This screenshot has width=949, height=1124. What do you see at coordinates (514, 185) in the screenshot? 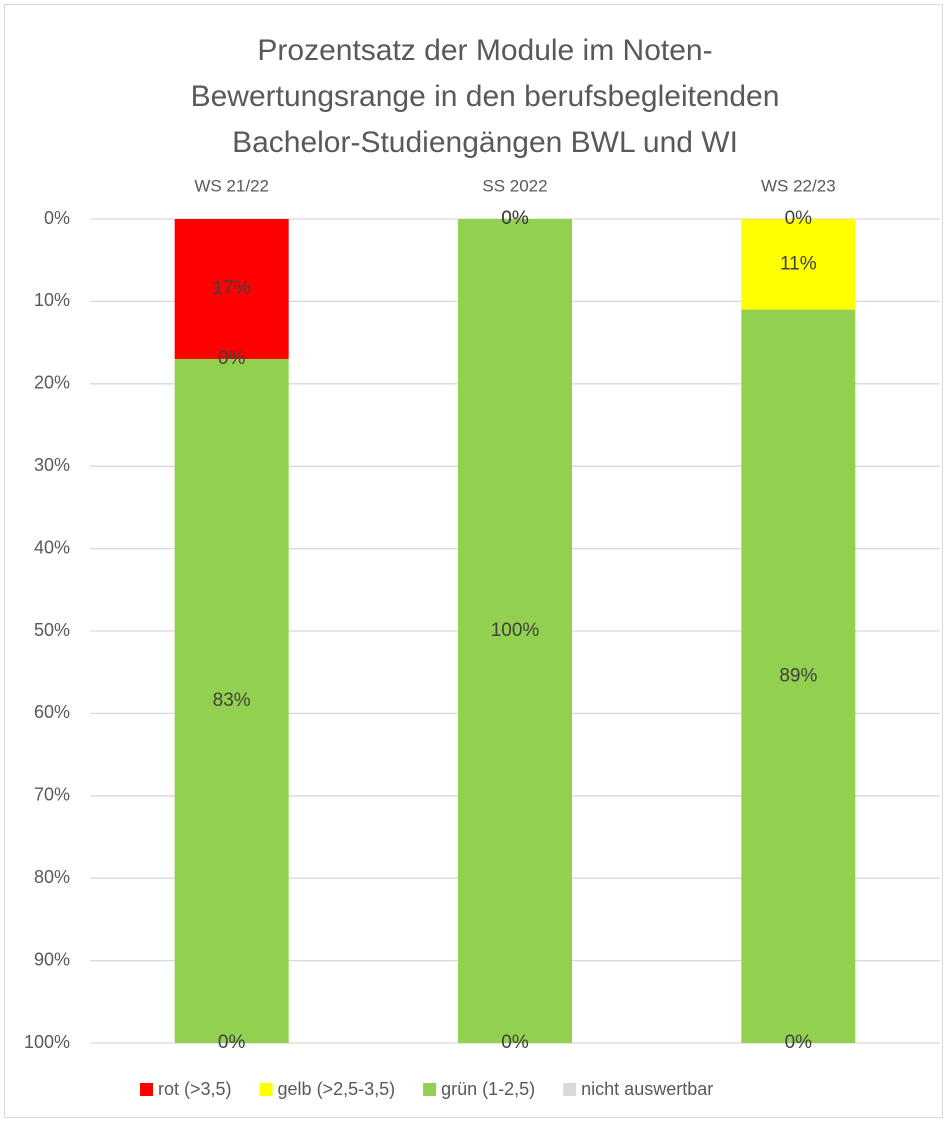
I see `x-tick-label: SS 2022` at bounding box center [514, 185].